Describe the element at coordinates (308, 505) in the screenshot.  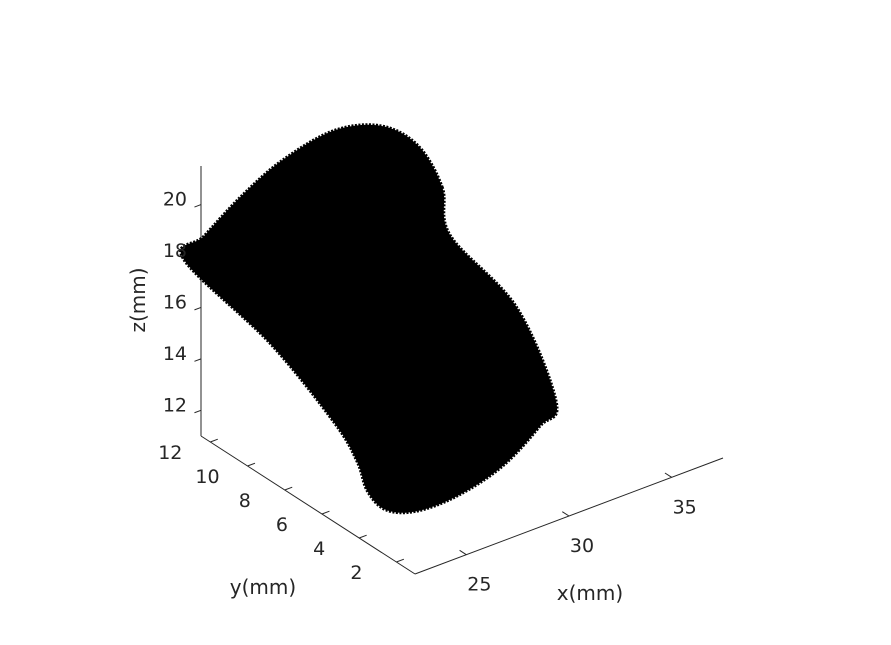
I see `y-axis-line` at that location.